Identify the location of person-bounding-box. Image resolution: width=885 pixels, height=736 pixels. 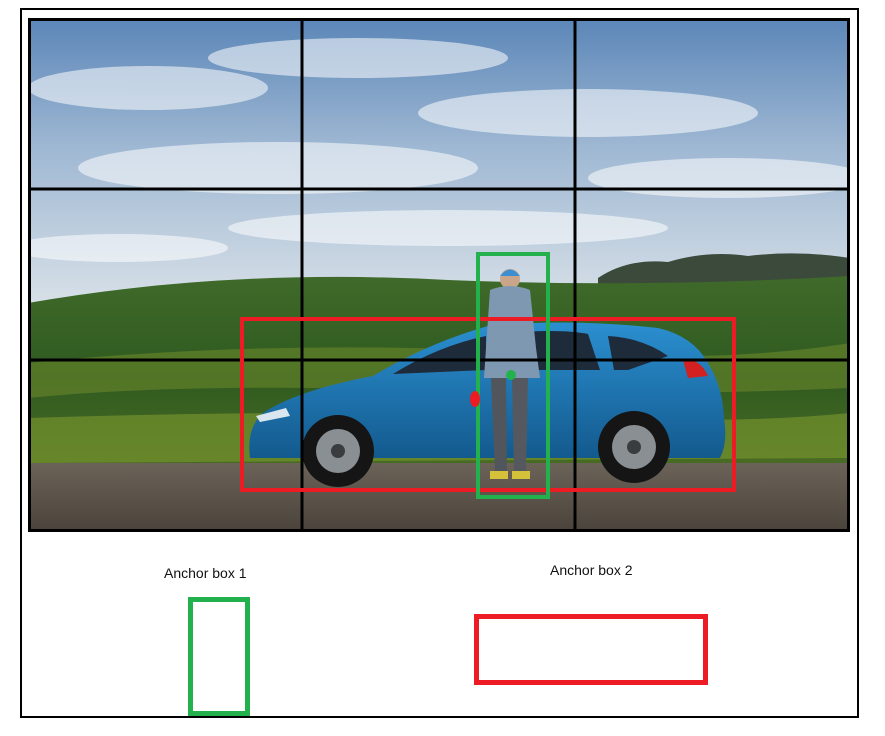
(513, 375).